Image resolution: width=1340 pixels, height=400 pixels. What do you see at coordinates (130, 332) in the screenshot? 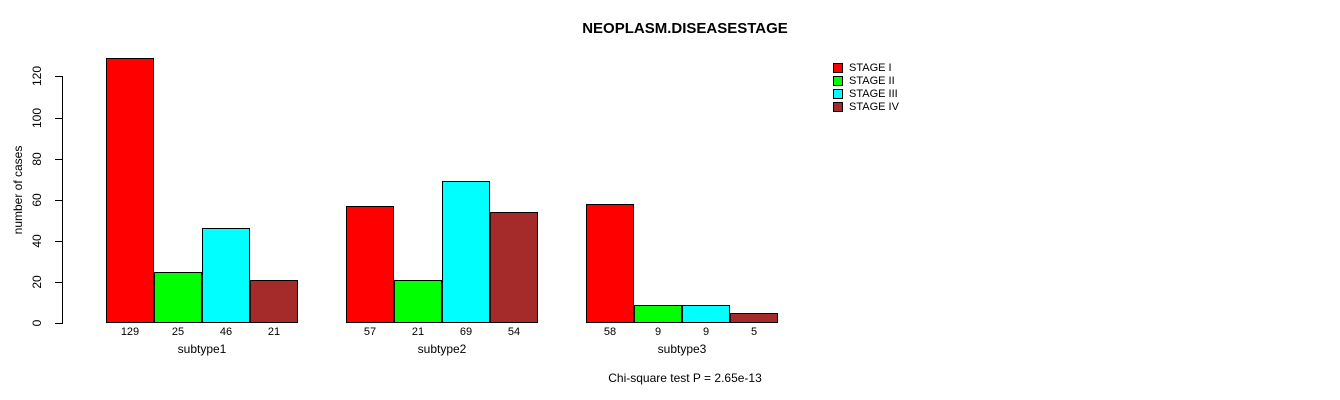
I see `bar-value-label: 129` at bounding box center [130, 332].